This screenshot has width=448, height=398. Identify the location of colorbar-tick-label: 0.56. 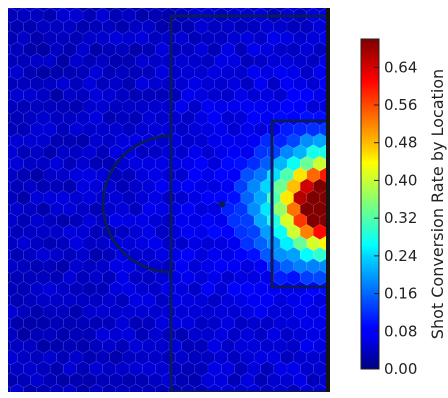
(400, 105).